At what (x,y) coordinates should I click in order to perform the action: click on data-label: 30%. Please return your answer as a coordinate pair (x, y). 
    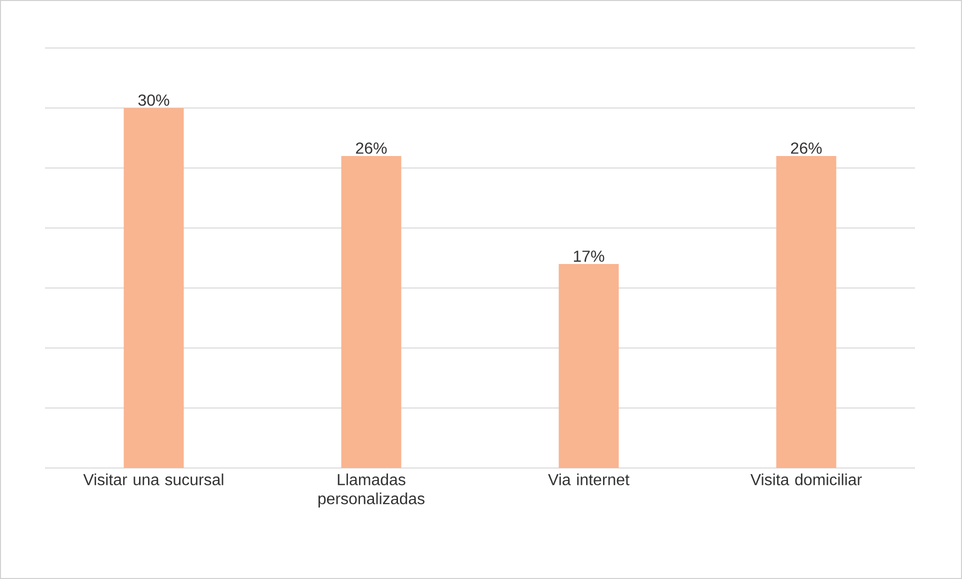
    Looking at the image, I should click on (154, 100).